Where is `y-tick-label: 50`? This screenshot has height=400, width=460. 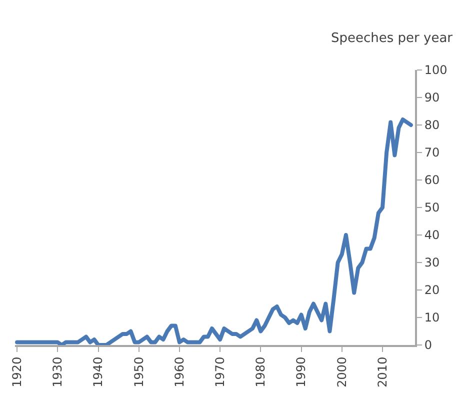
y-tick-label: 50 is located at coordinates (432, 207).